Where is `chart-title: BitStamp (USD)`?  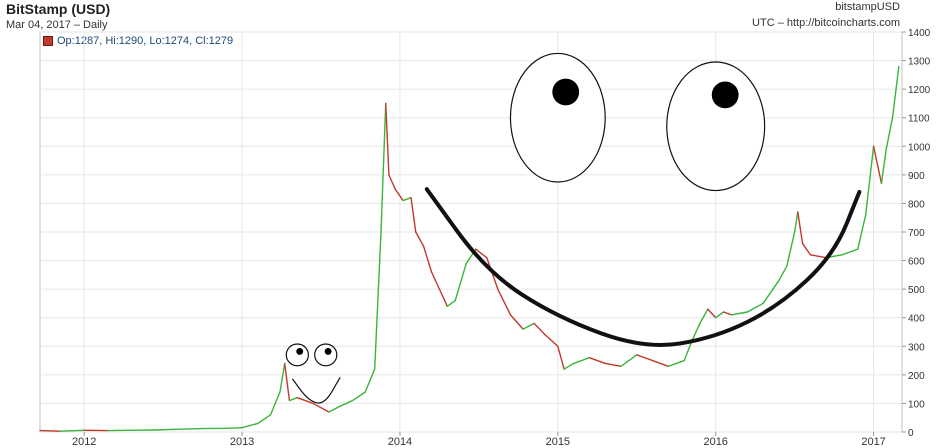 chart-title: BitStamp (USD) is located at coordinates (58, 9).